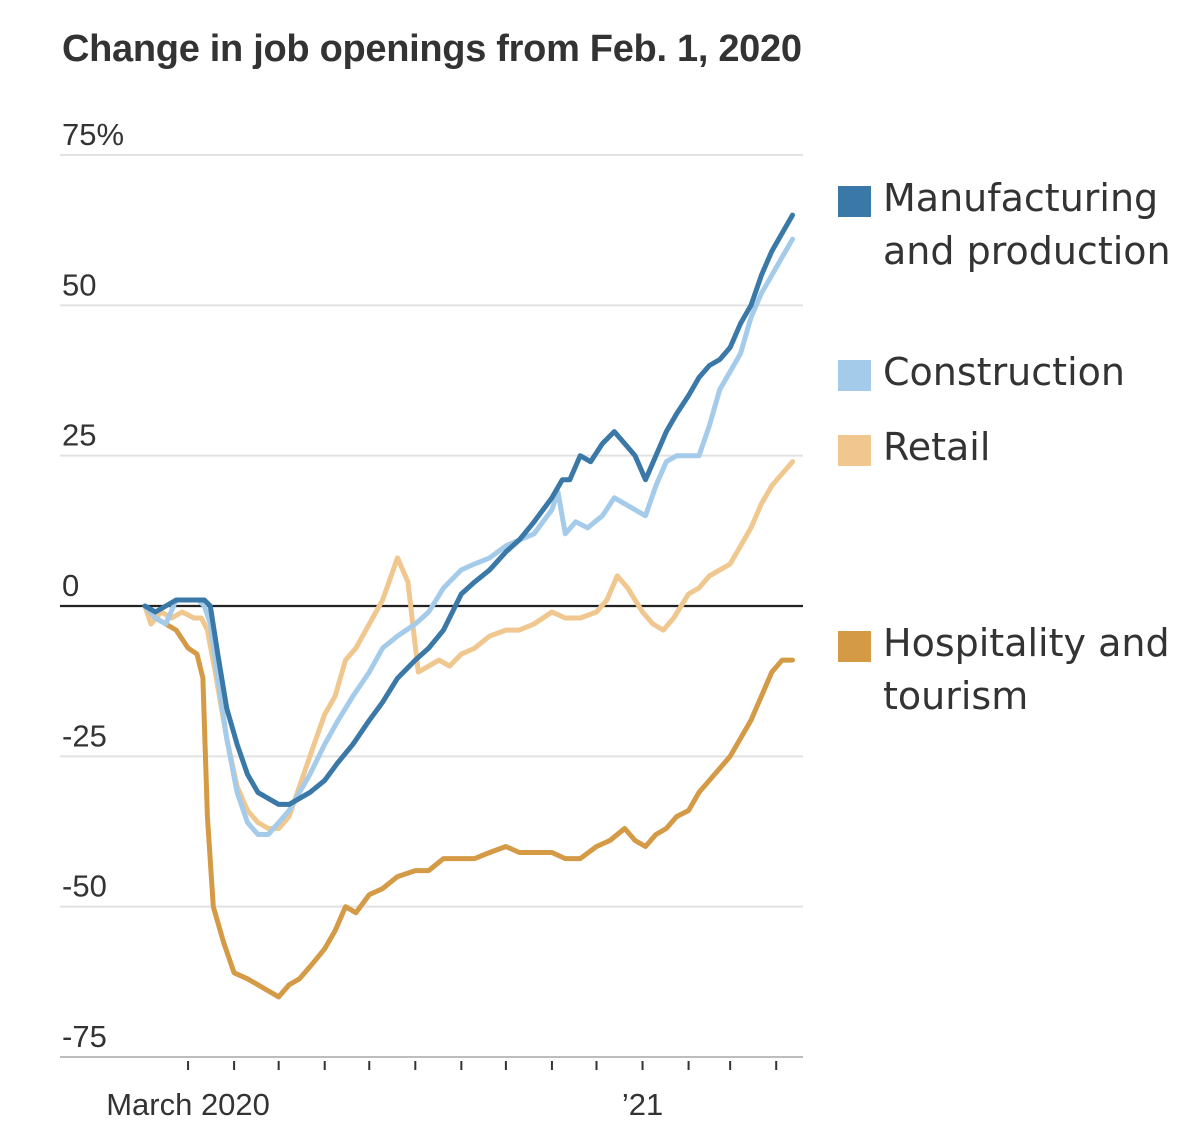  I want to click on legend-swatch-manufacturing, so click(854, 201).